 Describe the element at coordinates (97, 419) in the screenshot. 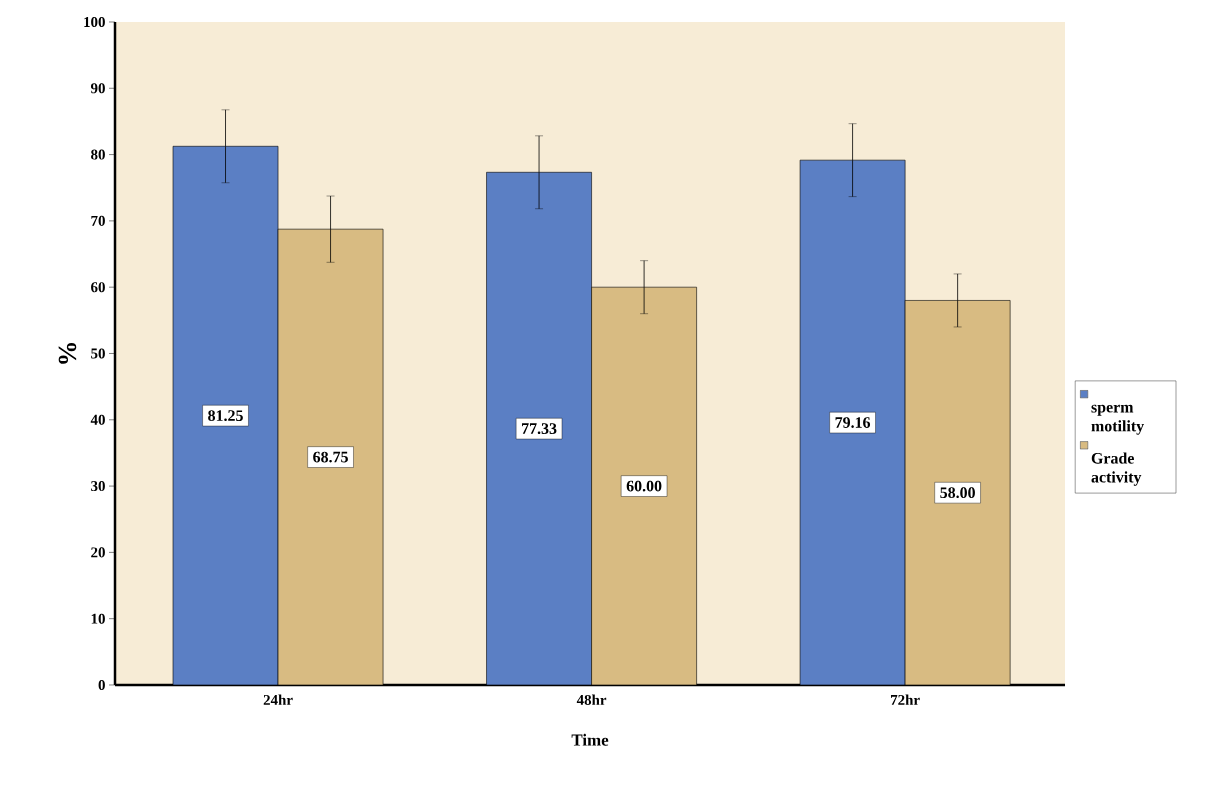

I see `y-tick-label: 40` at that location.